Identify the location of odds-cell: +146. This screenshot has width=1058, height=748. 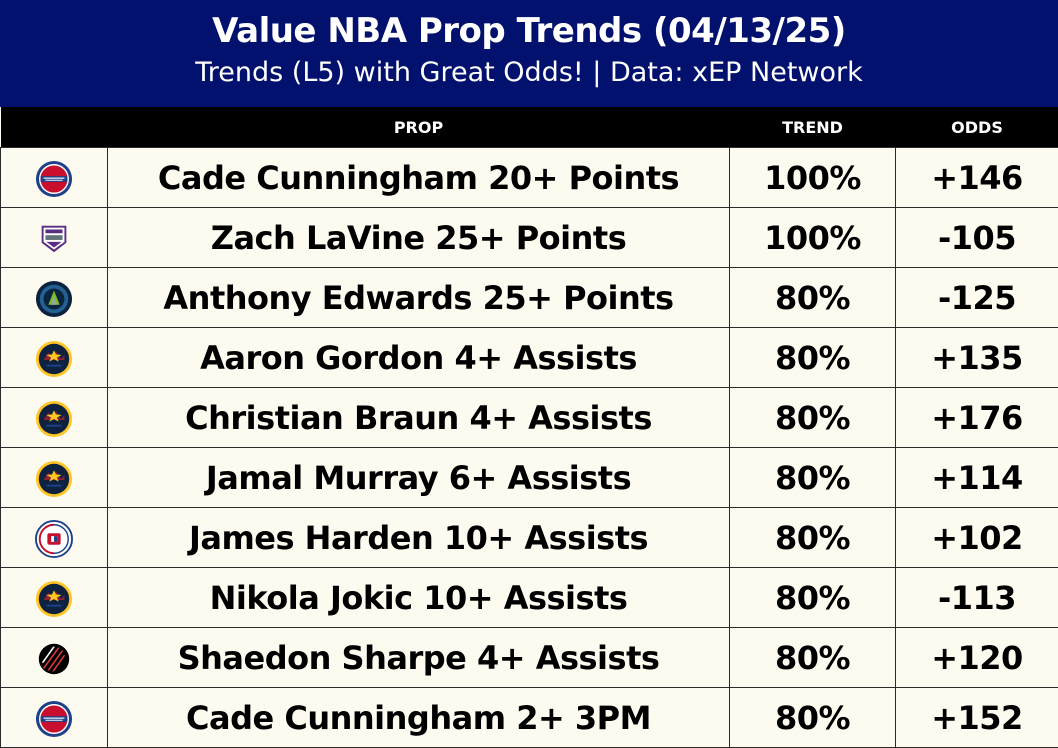
(977, 178).